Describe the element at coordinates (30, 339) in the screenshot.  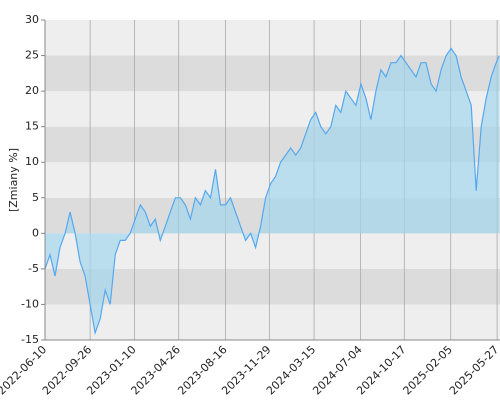
I see `y-tick-label: -15` at that location.